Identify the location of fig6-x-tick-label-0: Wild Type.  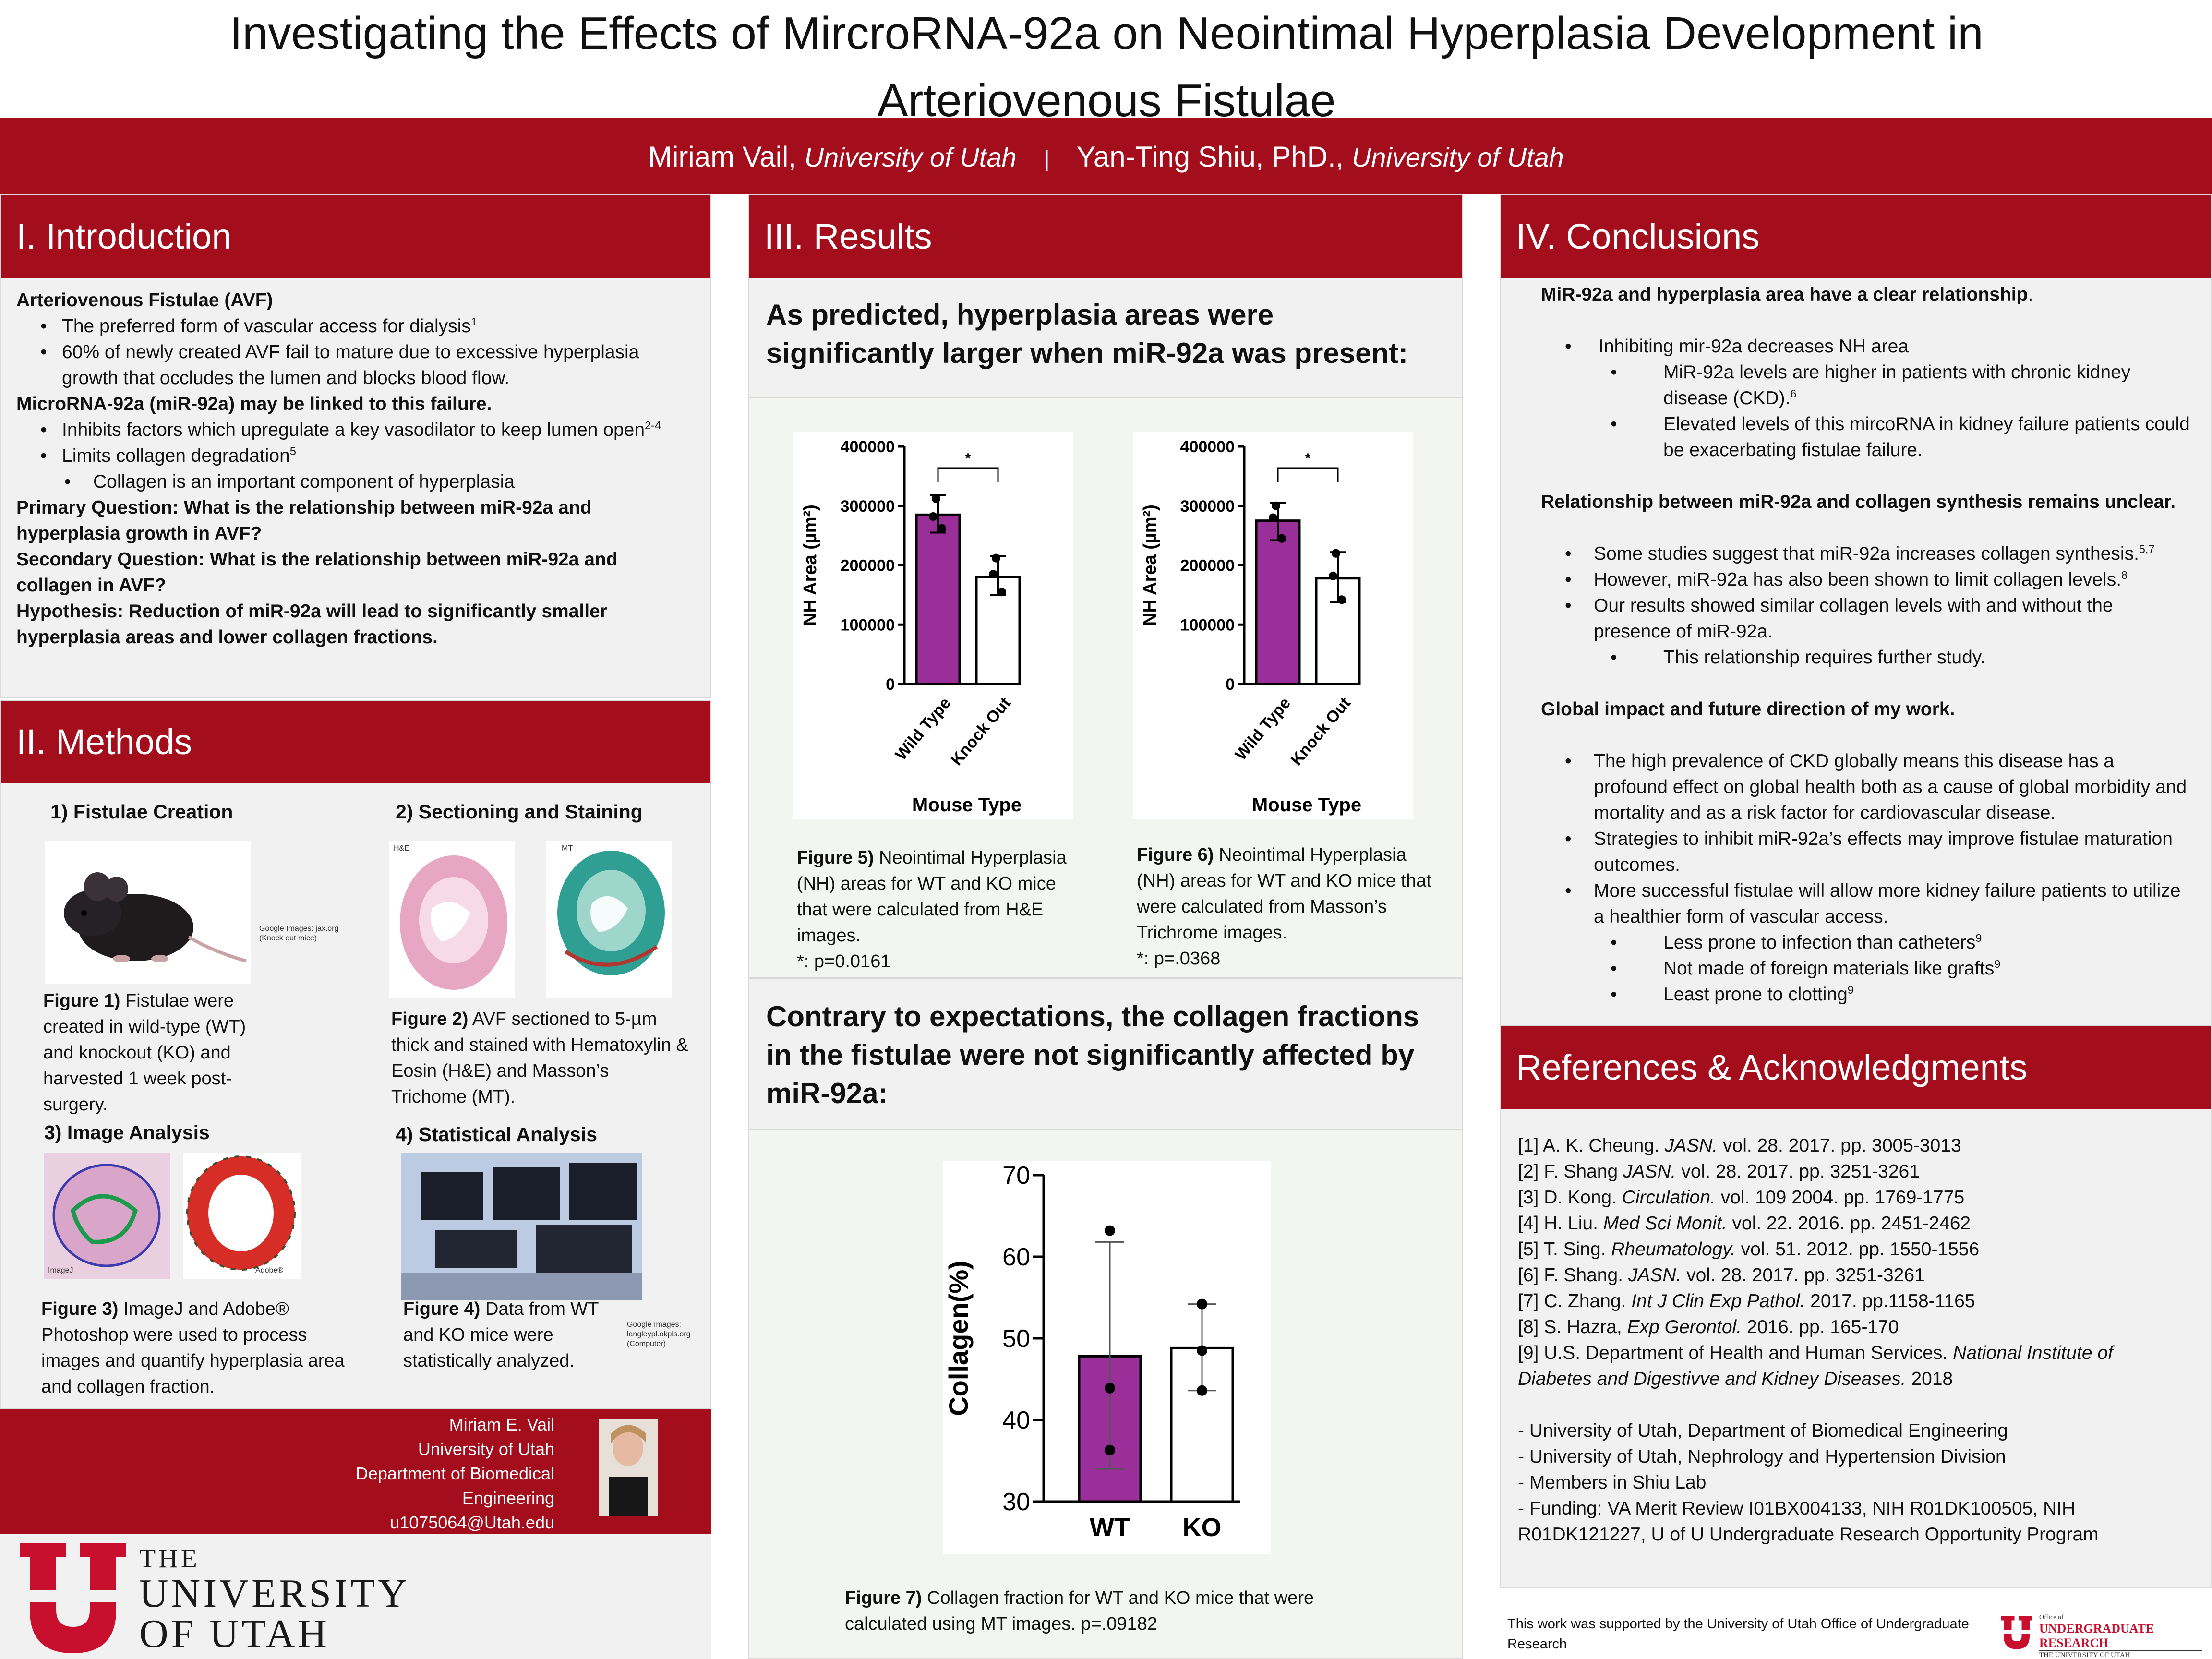
(1263, 729).